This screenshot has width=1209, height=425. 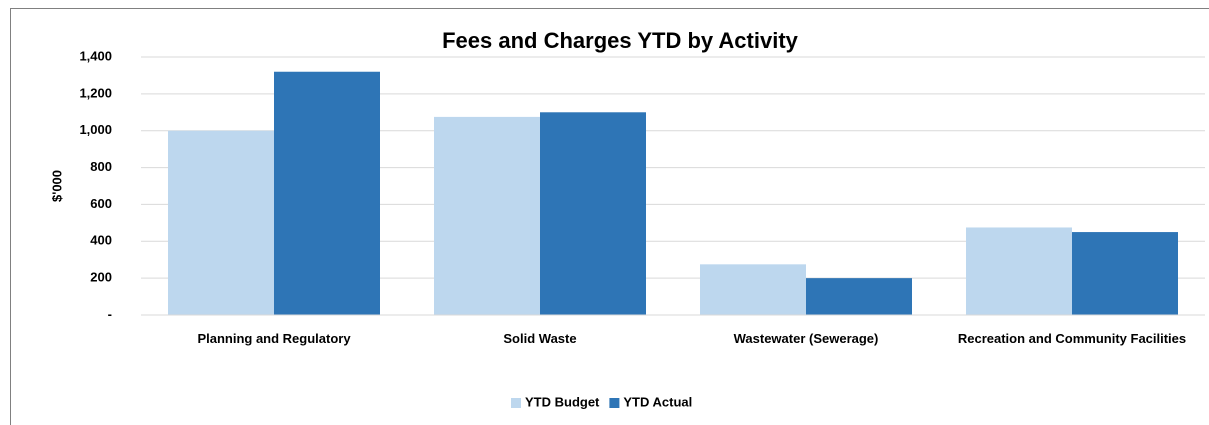 I want to click on y-tick-label: 1,400, so click(x=95, y=55).